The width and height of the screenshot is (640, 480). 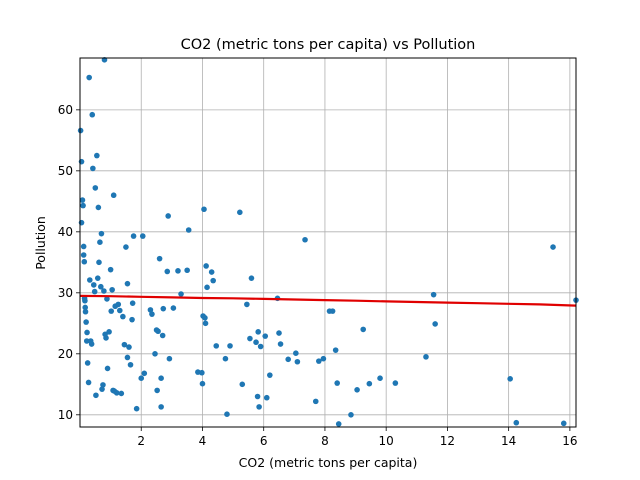 I want to click on y-axis-label: Pollution, so click(x=40, y=243).